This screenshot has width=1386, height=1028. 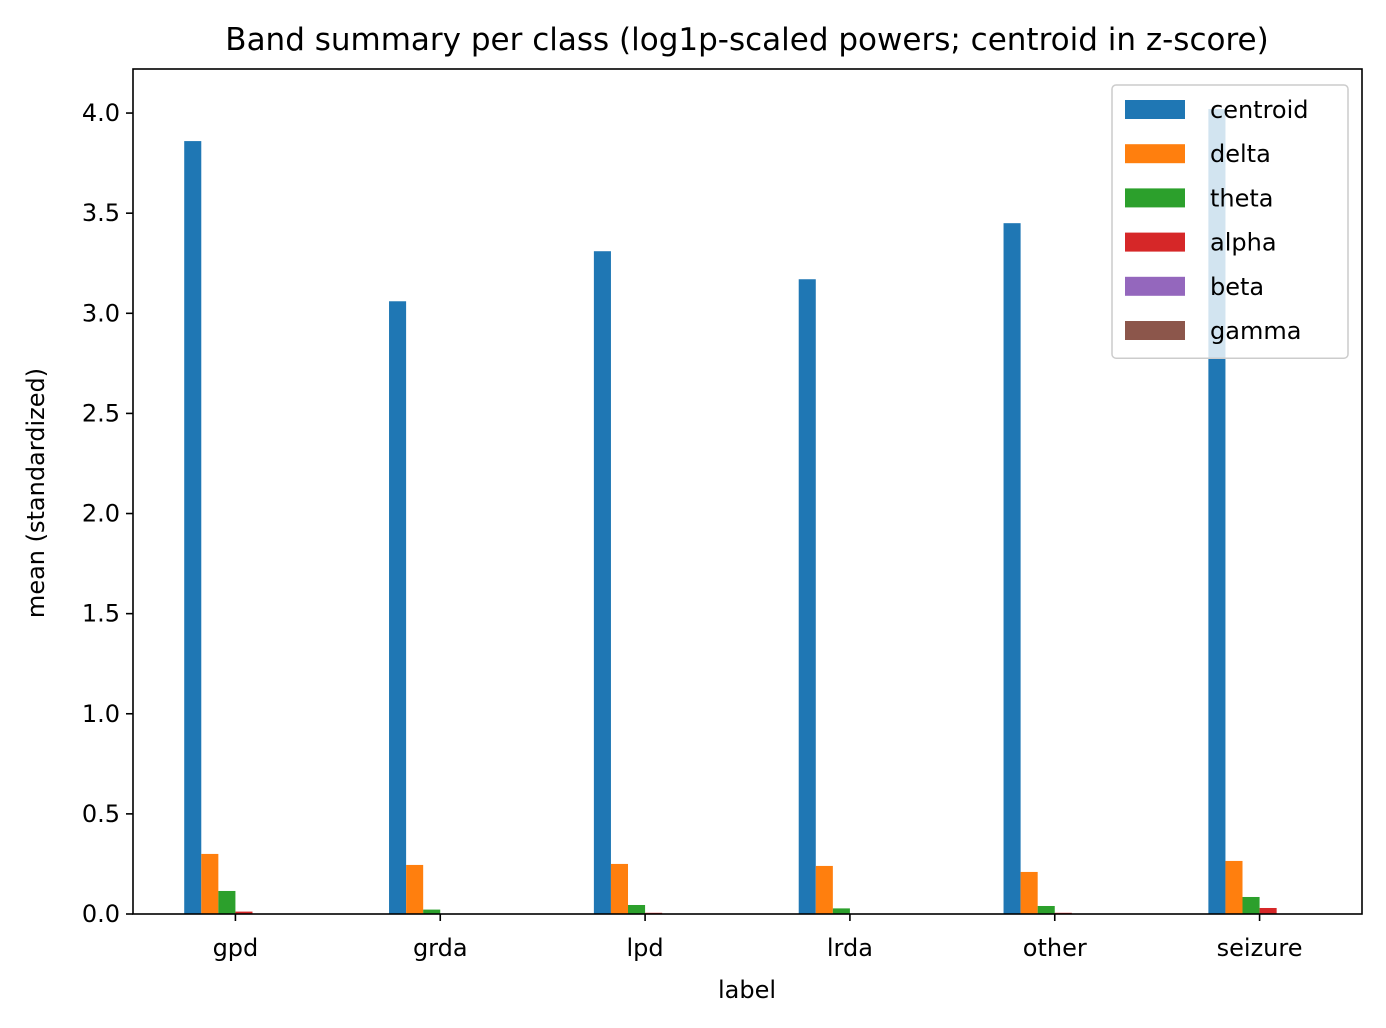 What do you see at coordinates (440, 948) in the screenshot?
I see `x-tick-label: grda` at bounding box center [440, 948].